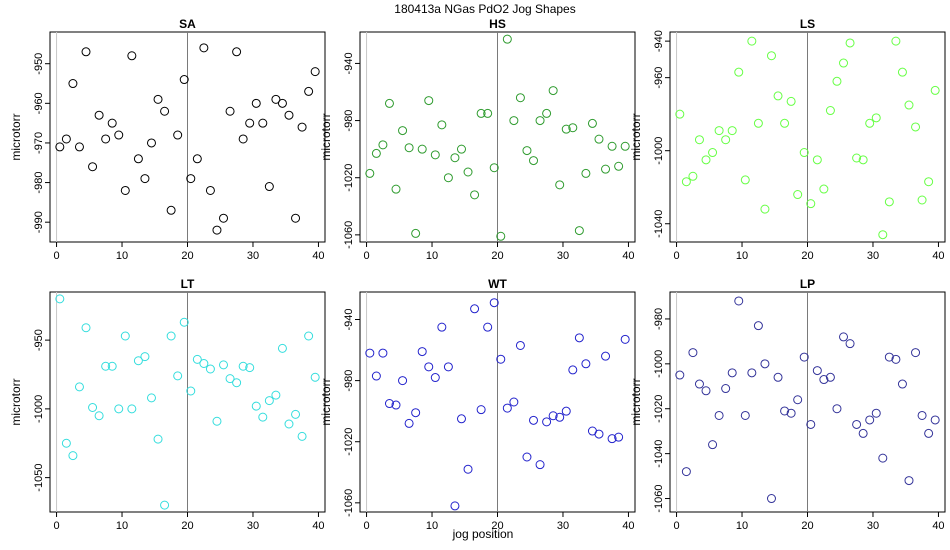  What do you see at coordinates (563, 526) in the screenshot?
I see `x-tick-label: 30` at bounding box center [563, 526].